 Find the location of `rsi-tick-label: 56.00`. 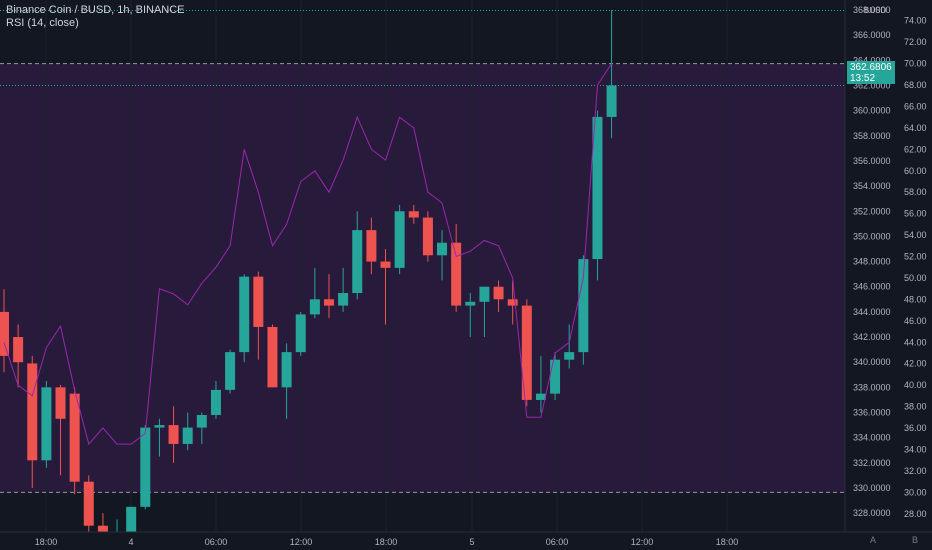

rsi-tick-label: 56.00 is located at coordinates (915, 214).